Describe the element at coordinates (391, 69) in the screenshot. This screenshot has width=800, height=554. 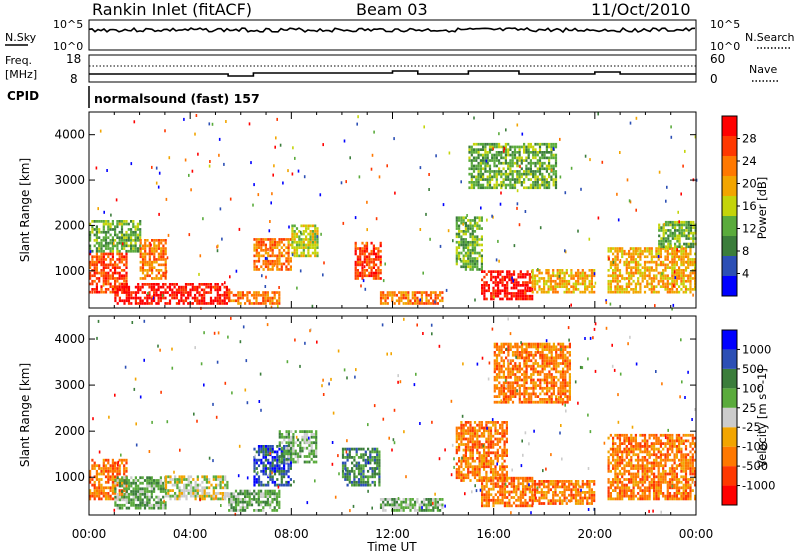
I see `freq-panel: Freq. [MHz] 18 8 60 0 Nave` at that location.